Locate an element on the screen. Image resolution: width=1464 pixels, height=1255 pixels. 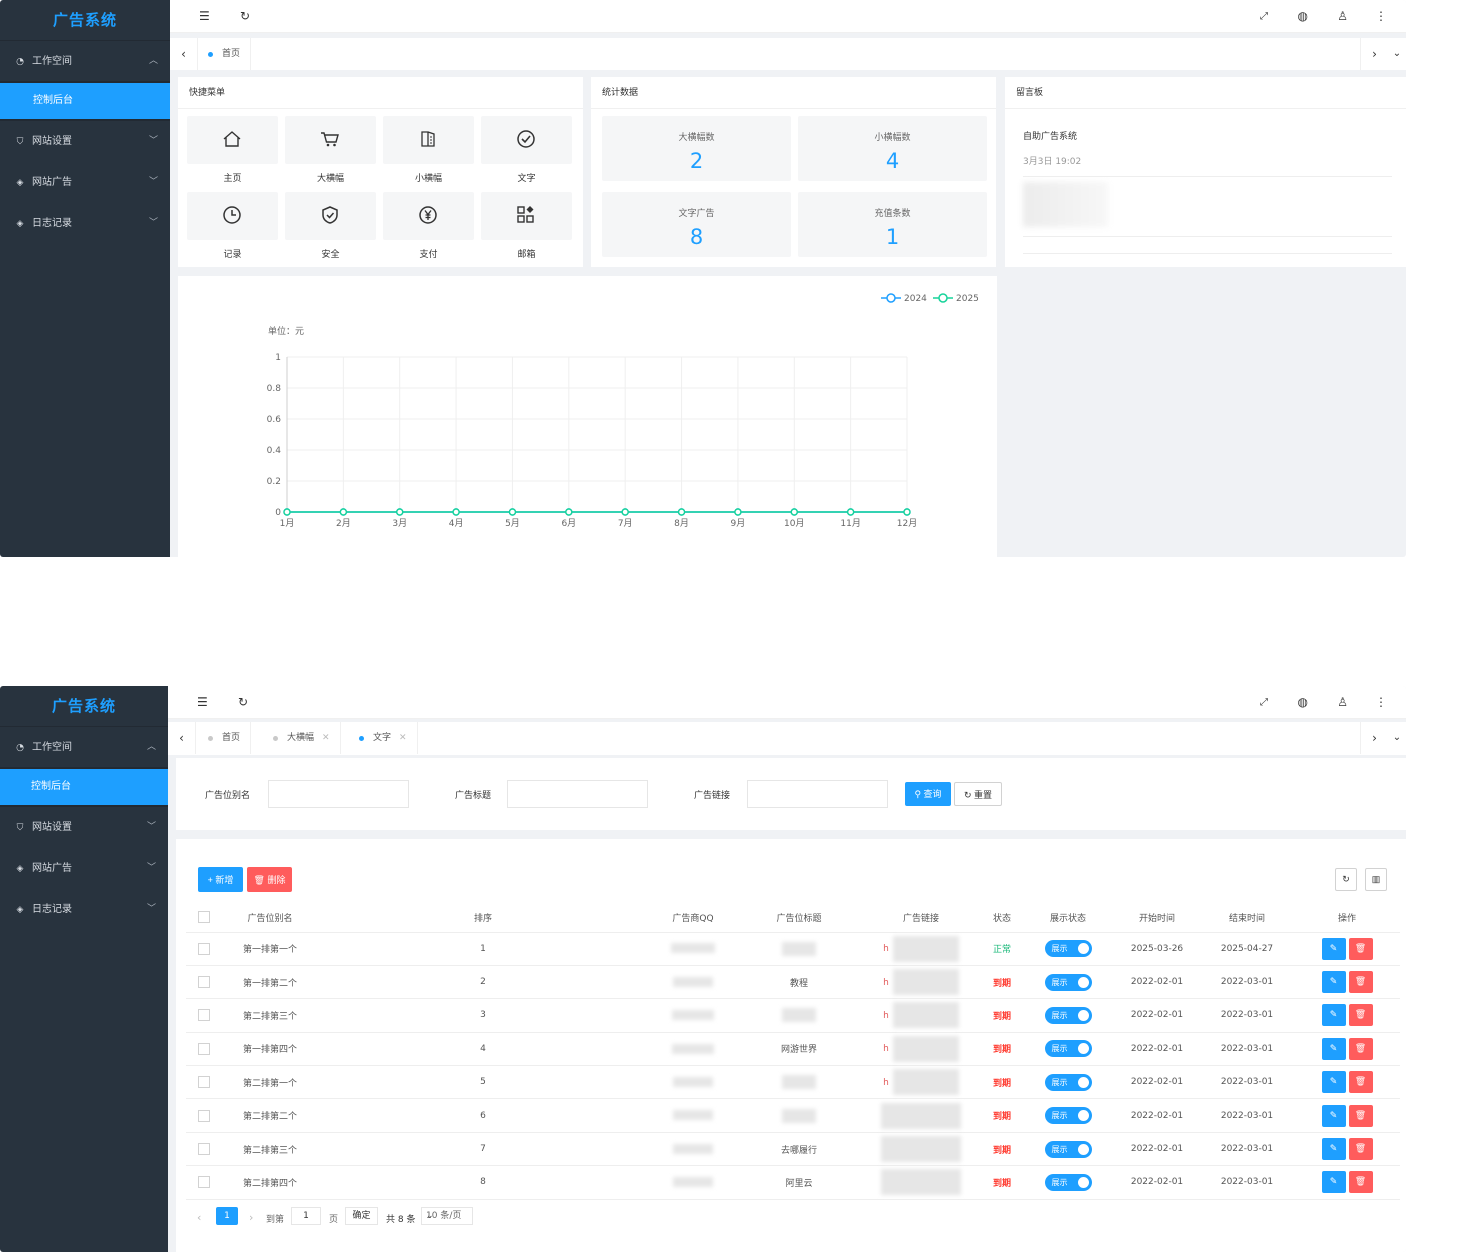
sidebar-item-site-settings: ⛉ 网站设置 ﹀ is located at coordinates (84, 827).